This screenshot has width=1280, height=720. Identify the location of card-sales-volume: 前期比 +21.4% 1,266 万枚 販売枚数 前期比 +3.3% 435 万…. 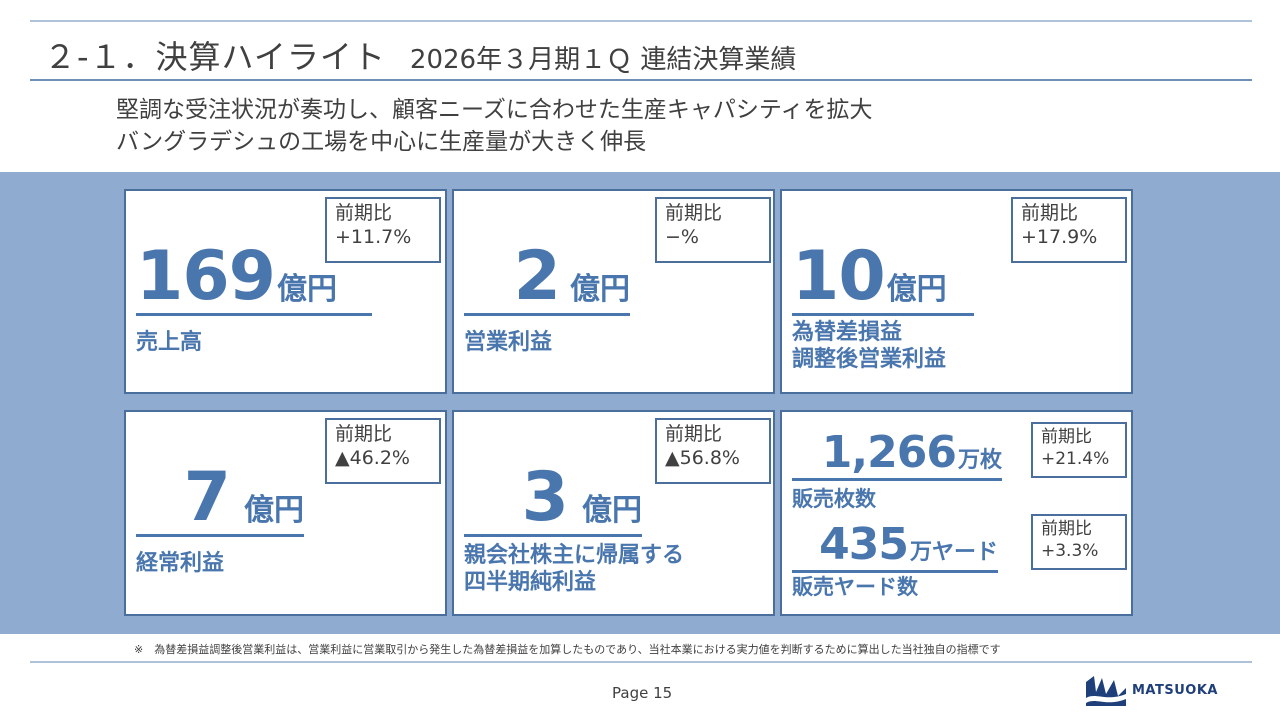
(956, 513).